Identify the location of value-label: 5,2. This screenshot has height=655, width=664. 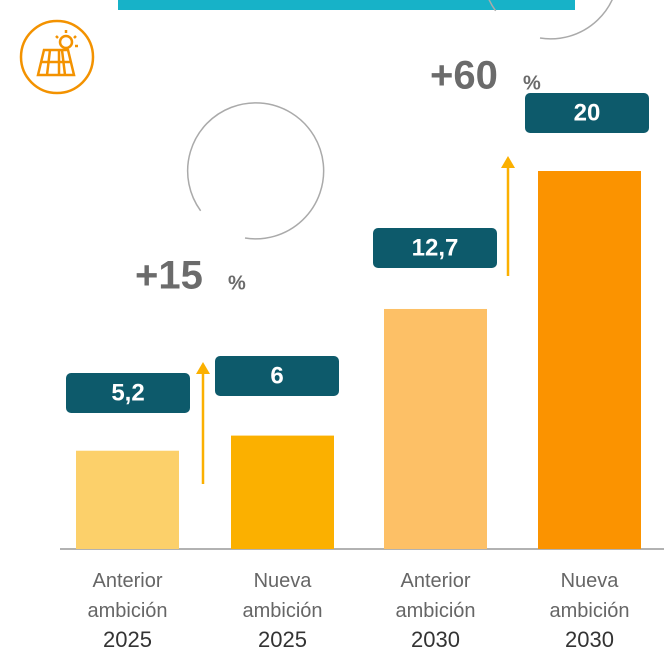
(127, 392).